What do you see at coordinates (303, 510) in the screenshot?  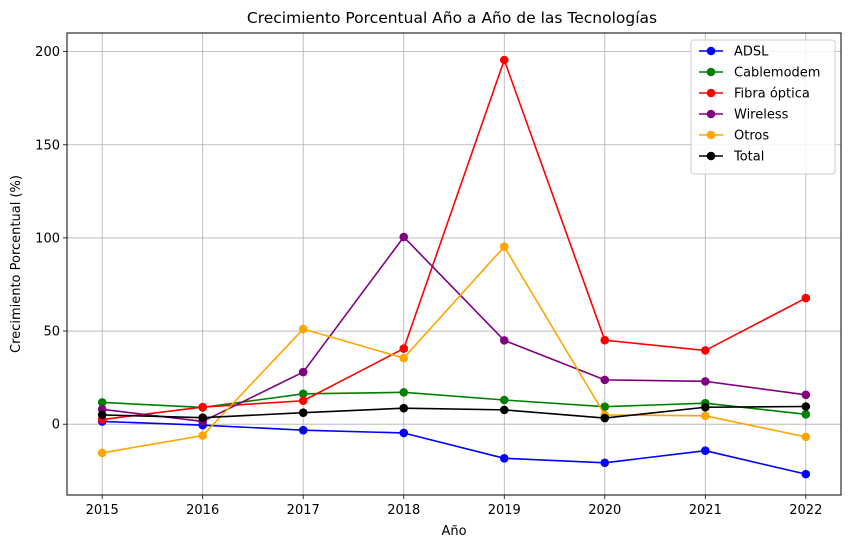 I see `x-tick-label: 2017` at bounding box center [303, 510].